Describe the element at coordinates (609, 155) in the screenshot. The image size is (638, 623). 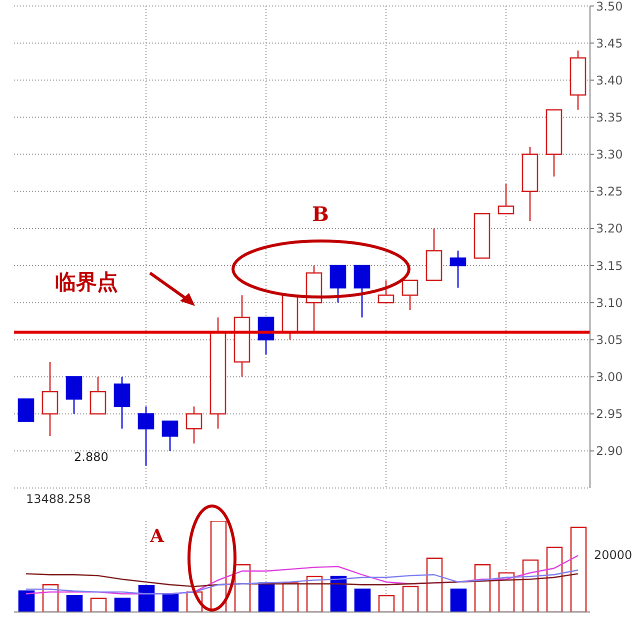
I see `y-tick-label: 3.30` at that location.